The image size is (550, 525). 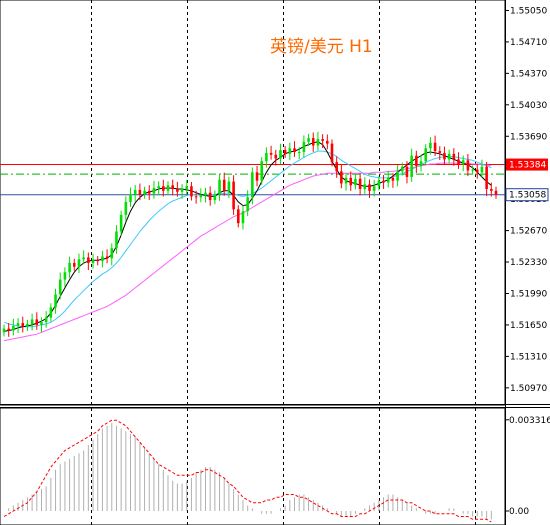 What do you see at coordinates (528, 389) in the screenshot?
I see `price-tick-label: 1.50970` at bounding box center [528, 389].